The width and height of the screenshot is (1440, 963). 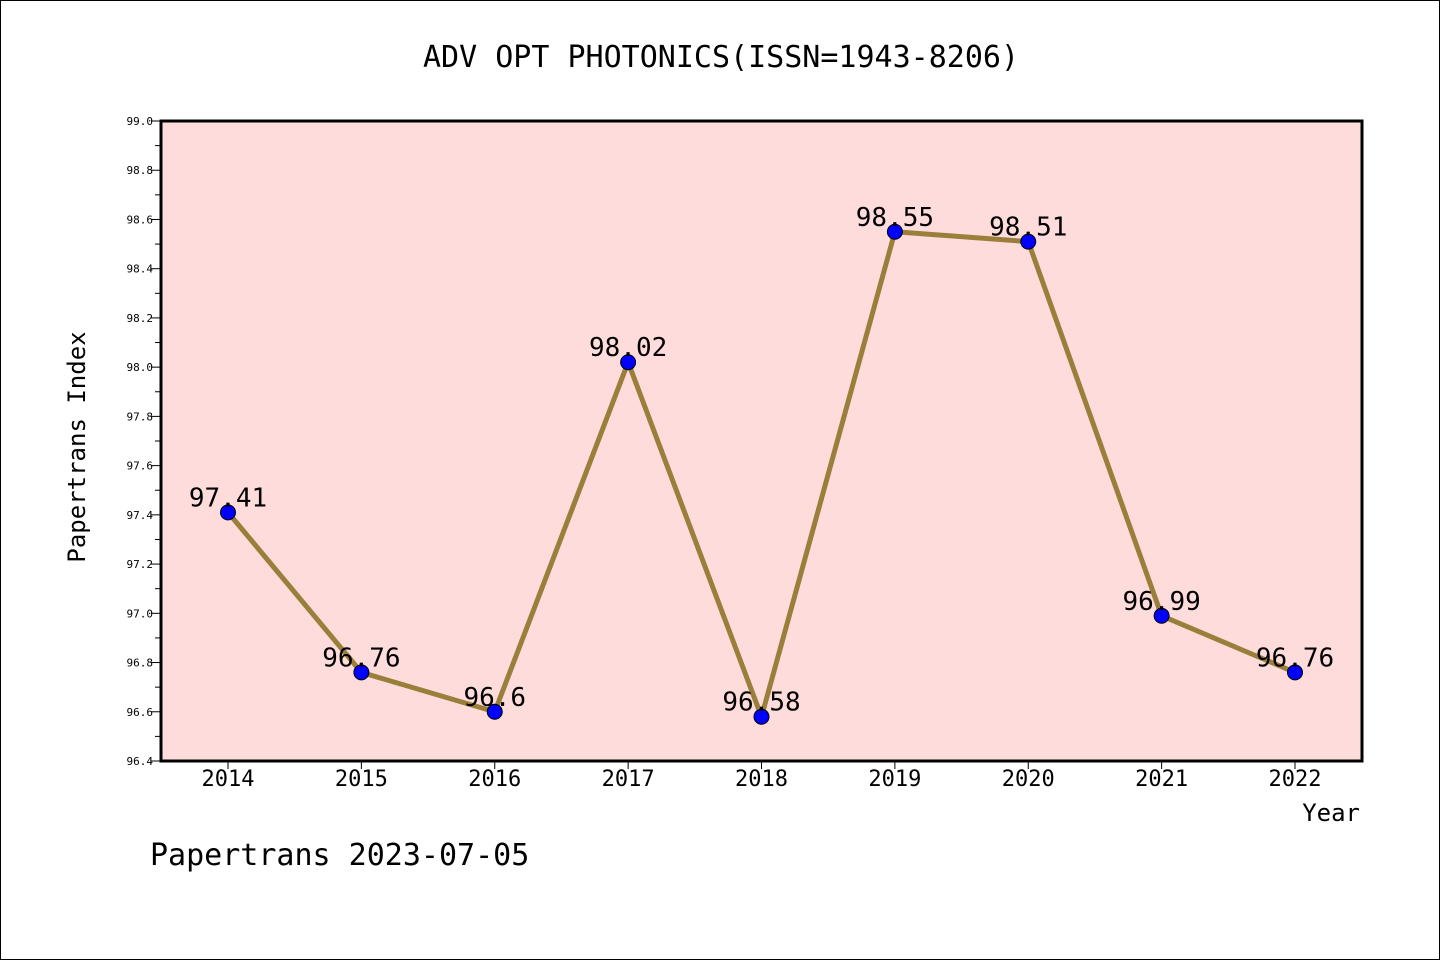 I want to click on y-tick-label: 96.6, so click(x=140, y=712).